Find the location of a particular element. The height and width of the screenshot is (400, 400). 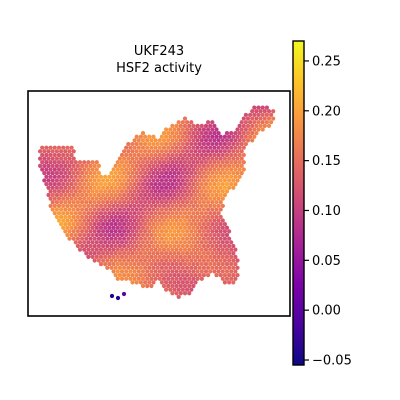

spot-outlier is located at coordinates (118, 298).